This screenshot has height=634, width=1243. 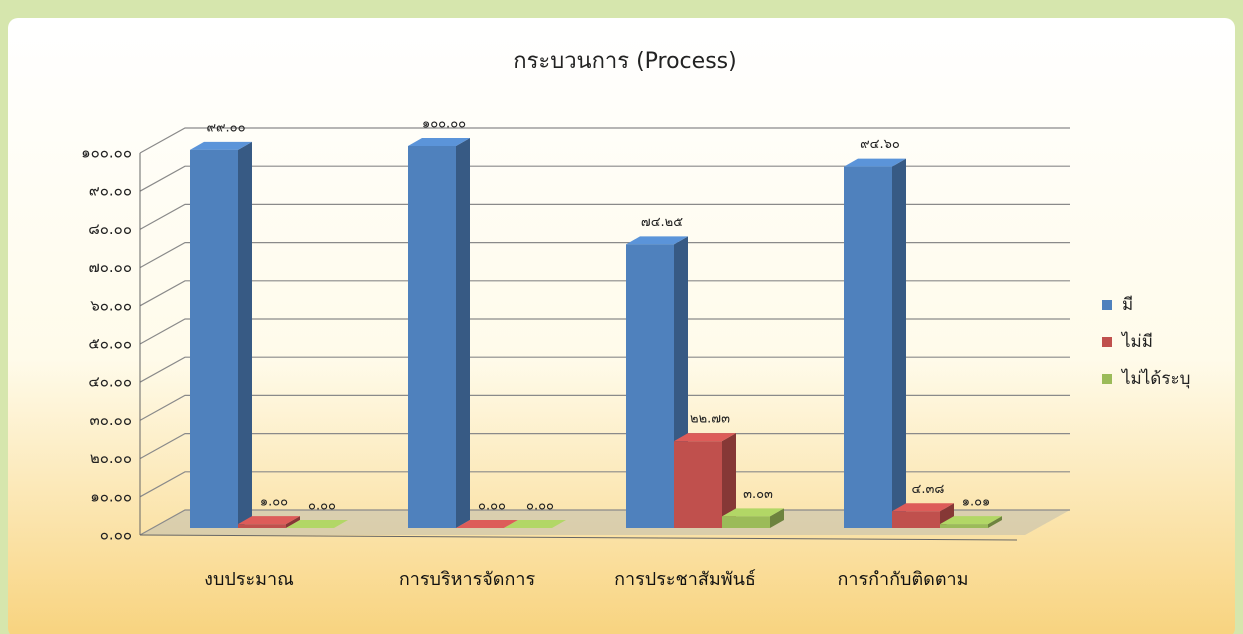 What do you see at coordinates (467, 579) in the screenshot?
I see `x-tick-label: การบริหารจัดการ` at bounding box center [467, 579].